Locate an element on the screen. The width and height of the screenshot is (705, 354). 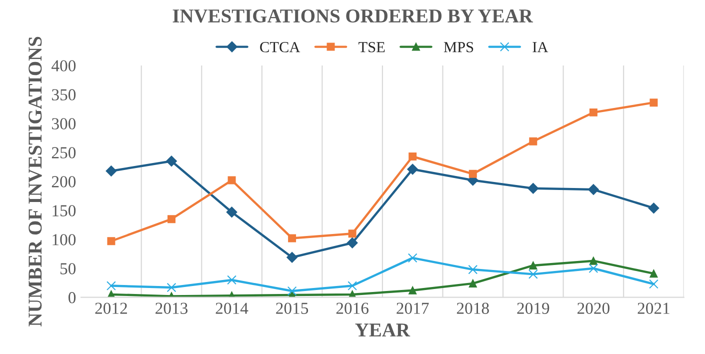
x-tick-label: 2019 is located at coordinates (533, 308).